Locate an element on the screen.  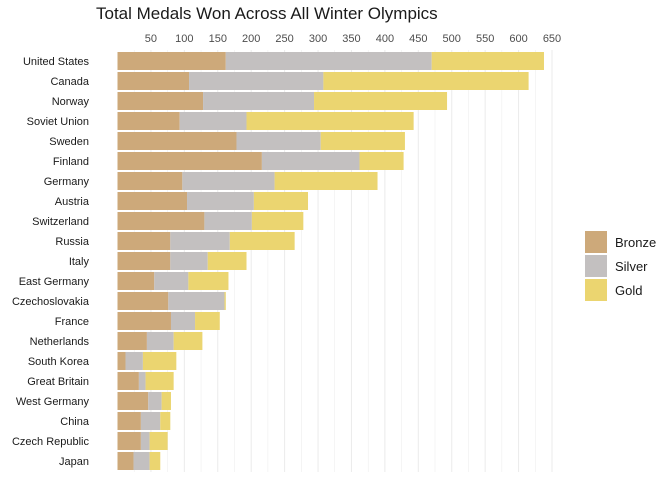
legend: Bronze Silver Gold is located at coordinates (620, 266).